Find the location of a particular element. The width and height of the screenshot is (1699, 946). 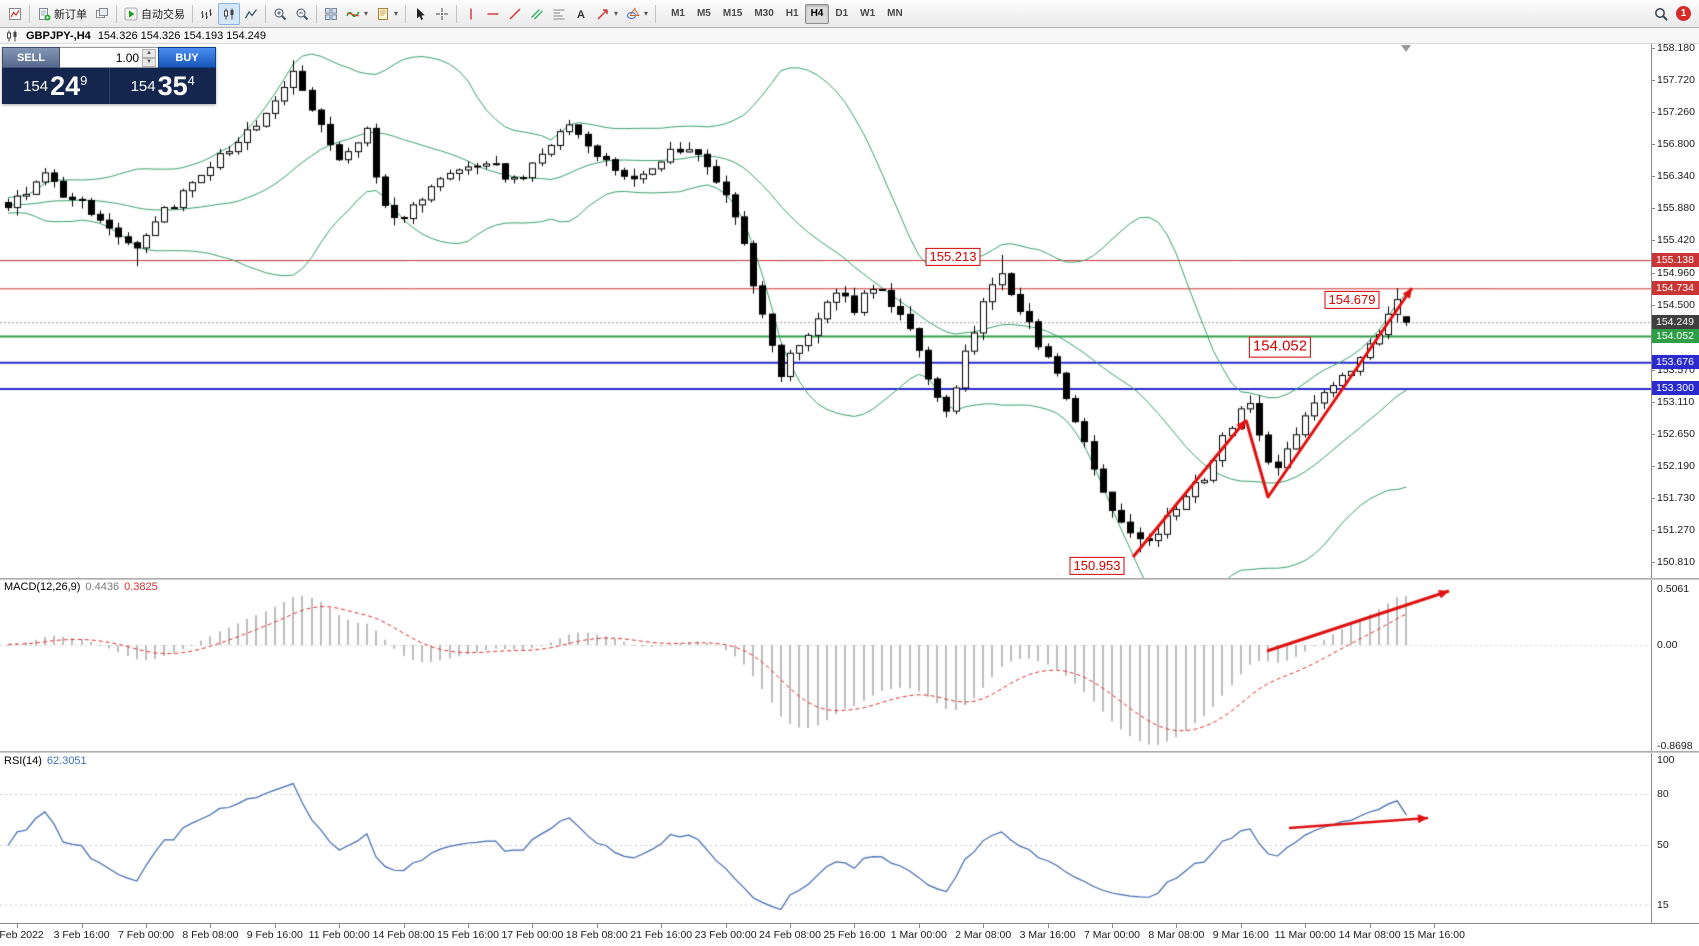

shapes-button: ▾ is located at coordinates (637, 14).